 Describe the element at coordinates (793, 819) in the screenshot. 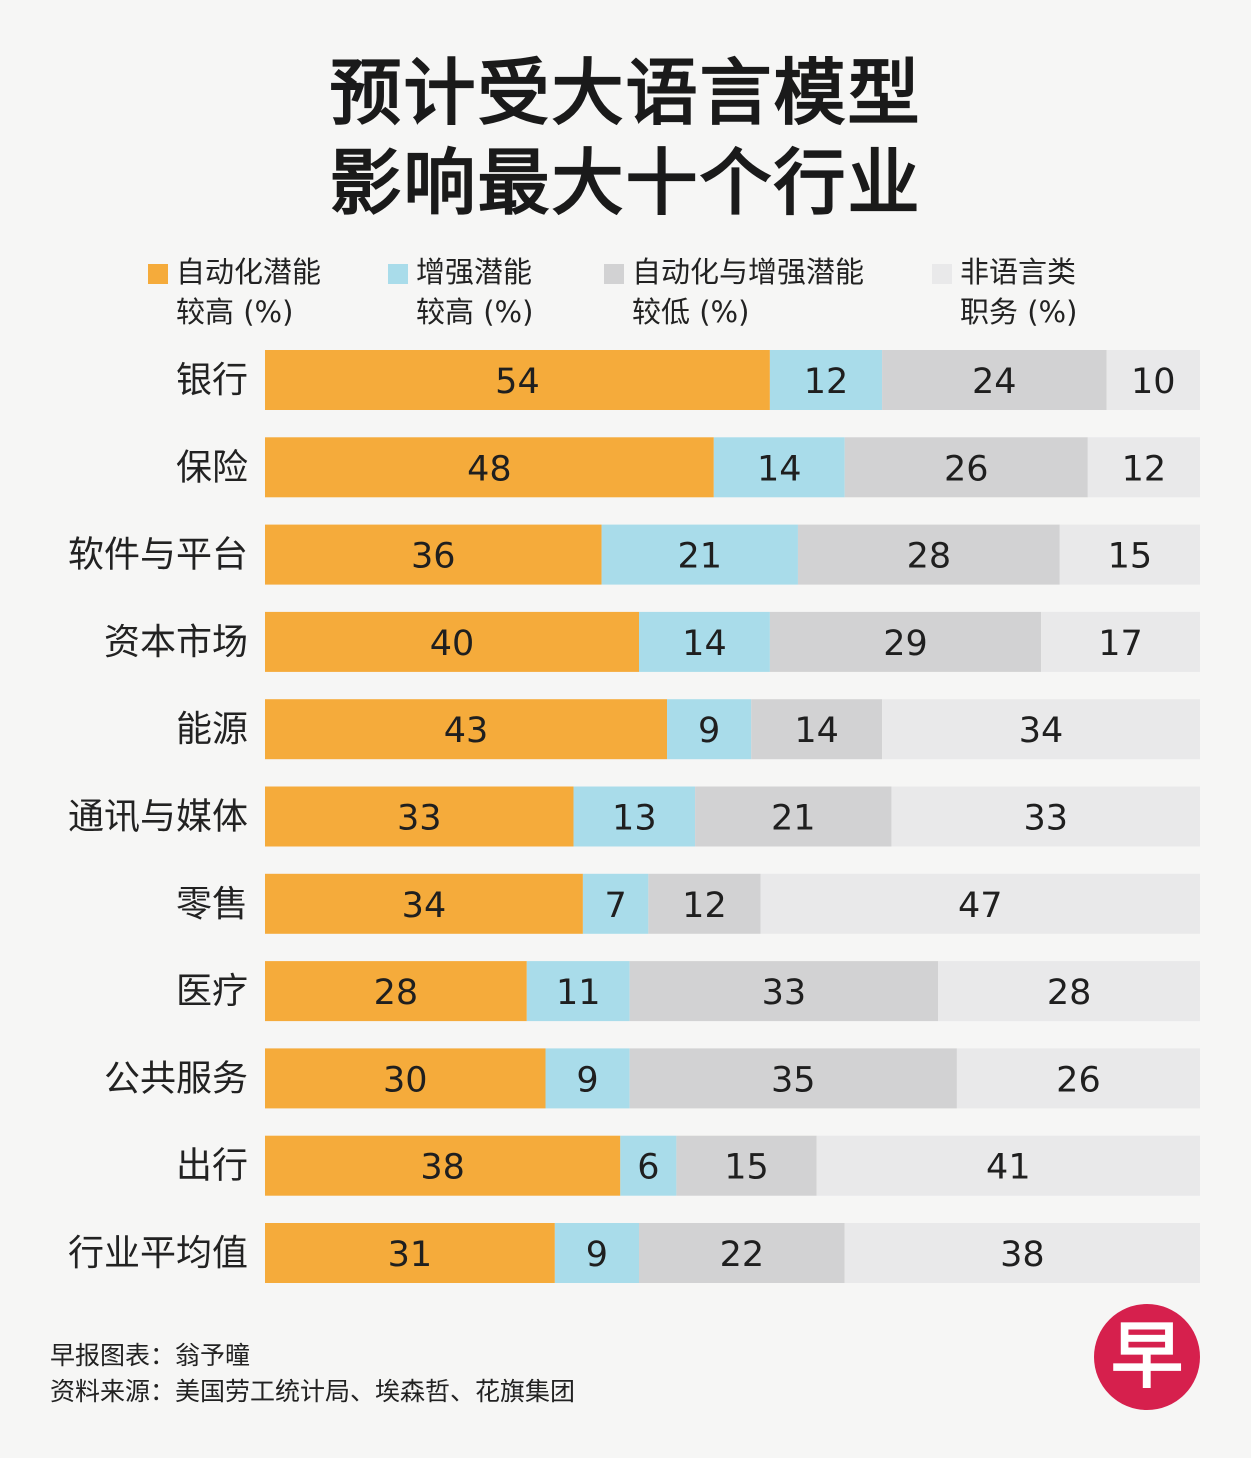

I see `data-label-low-potential: 21` at that location.